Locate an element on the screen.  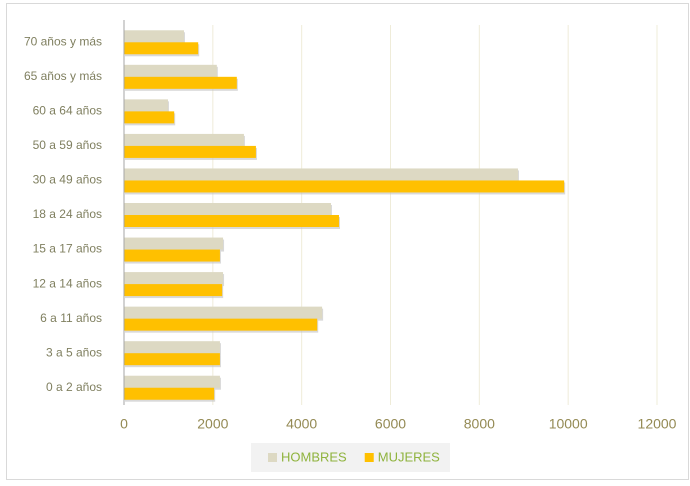
y-tick-label: 0 a 2 años is located at coordinates (74, 387).